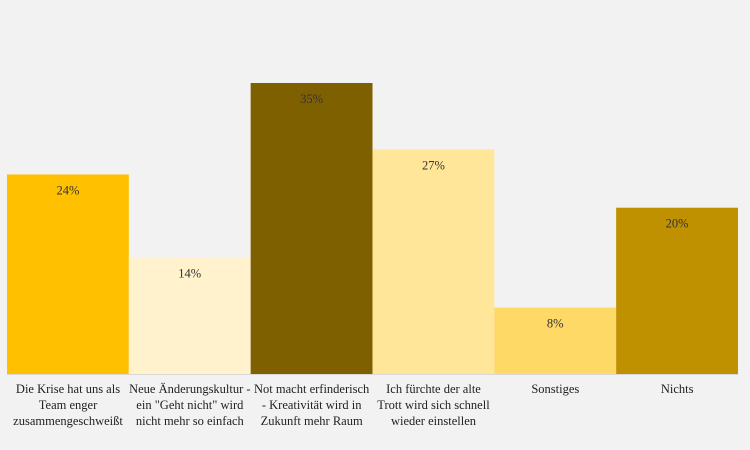 Image resolution: width=750 pixels, height=450 pixels. I want to click on data-label-3: 35%, so click(311, 99).